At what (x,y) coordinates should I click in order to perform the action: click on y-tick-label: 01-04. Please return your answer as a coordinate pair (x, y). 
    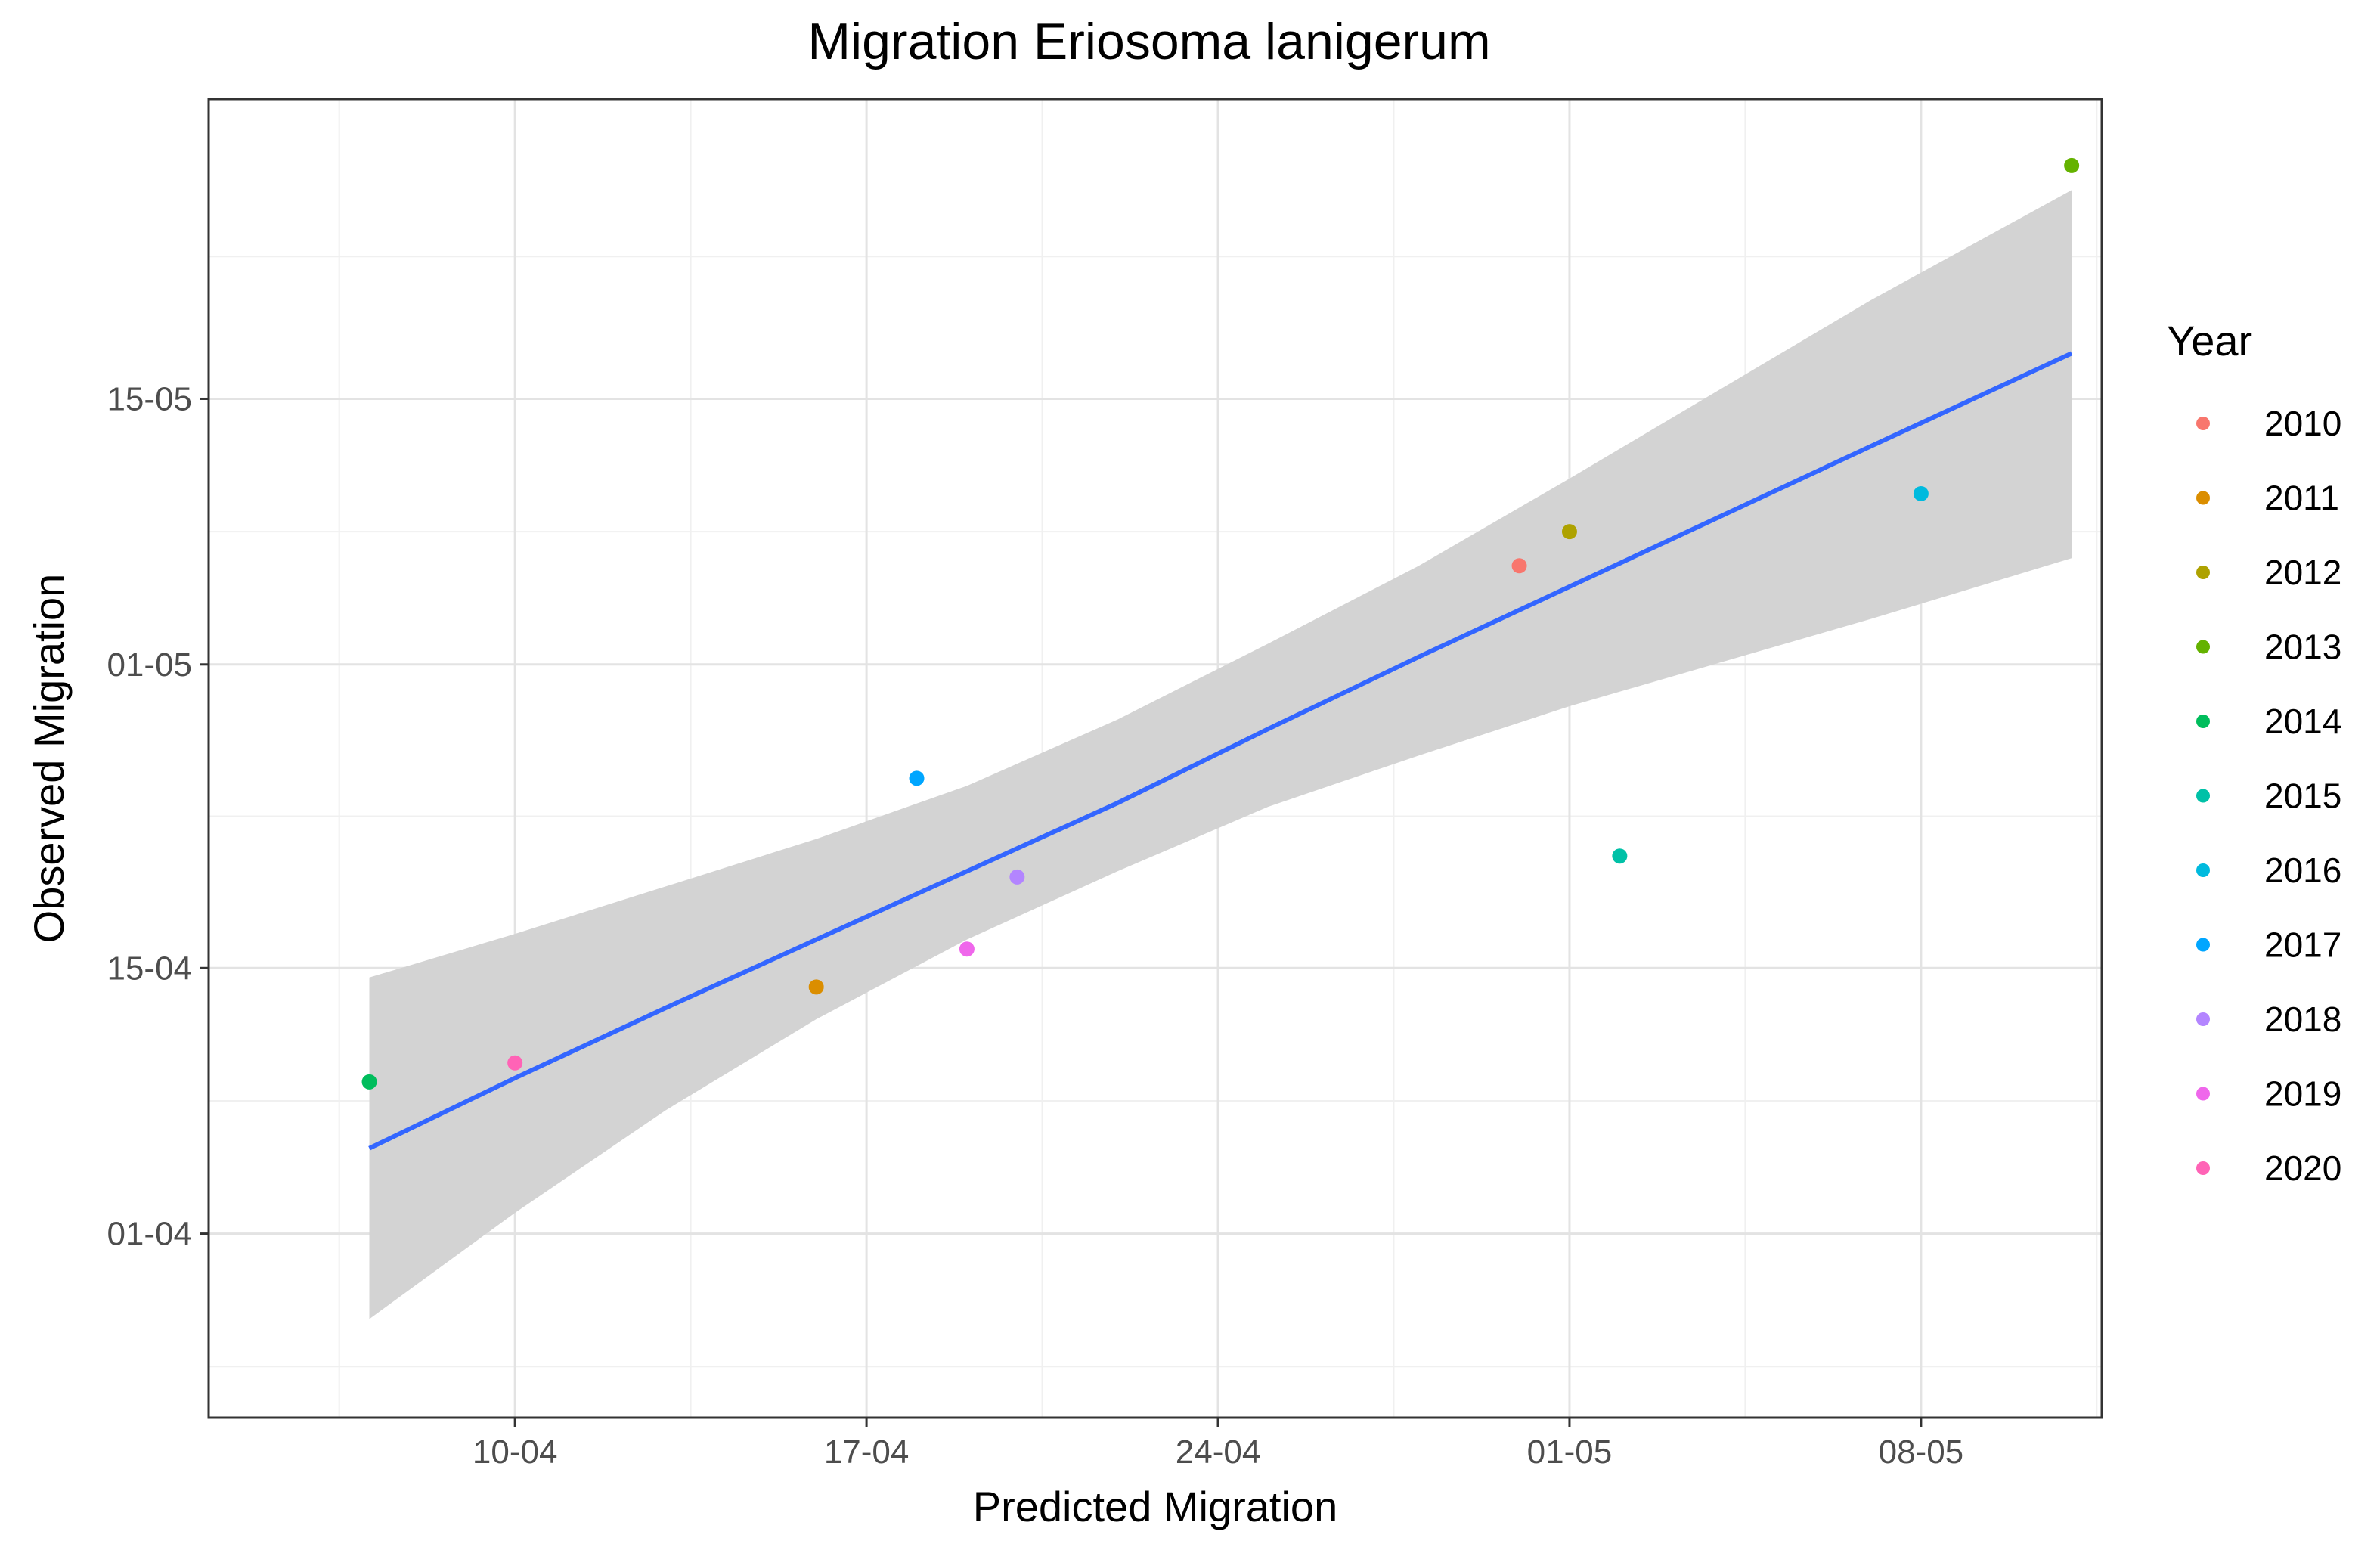
    Looking at the image, I should click on (149, 1234).